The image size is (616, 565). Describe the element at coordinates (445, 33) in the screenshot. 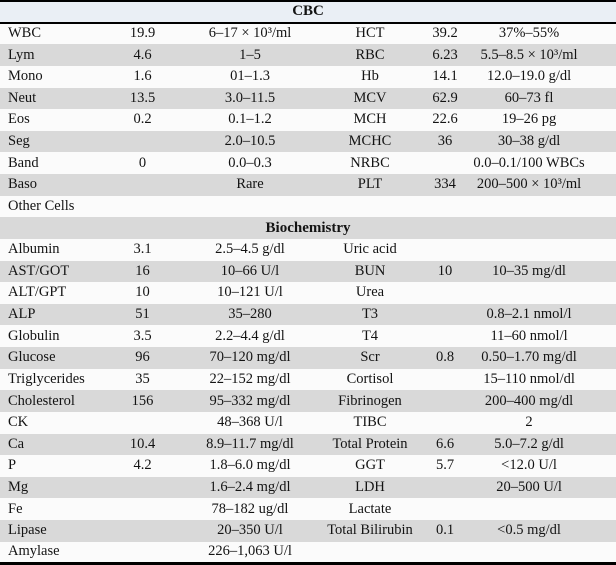

I see `value-cell: 39.2` at that location.